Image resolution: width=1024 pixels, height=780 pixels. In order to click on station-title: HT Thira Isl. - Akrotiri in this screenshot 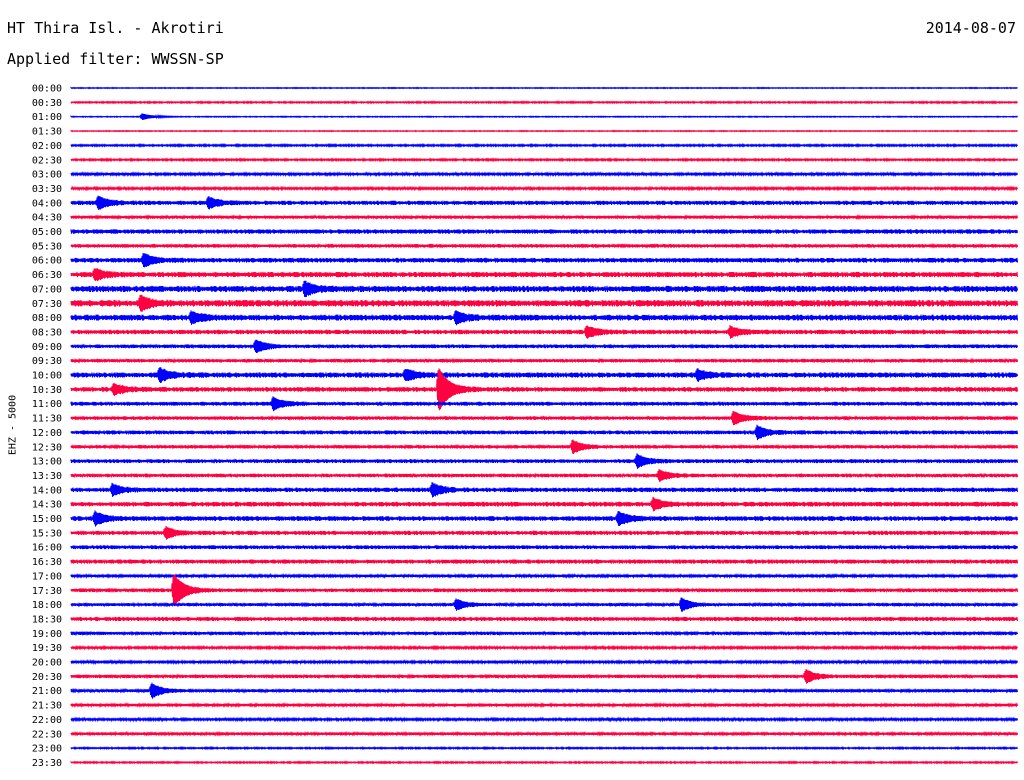, I will do `click(115, 28)`.